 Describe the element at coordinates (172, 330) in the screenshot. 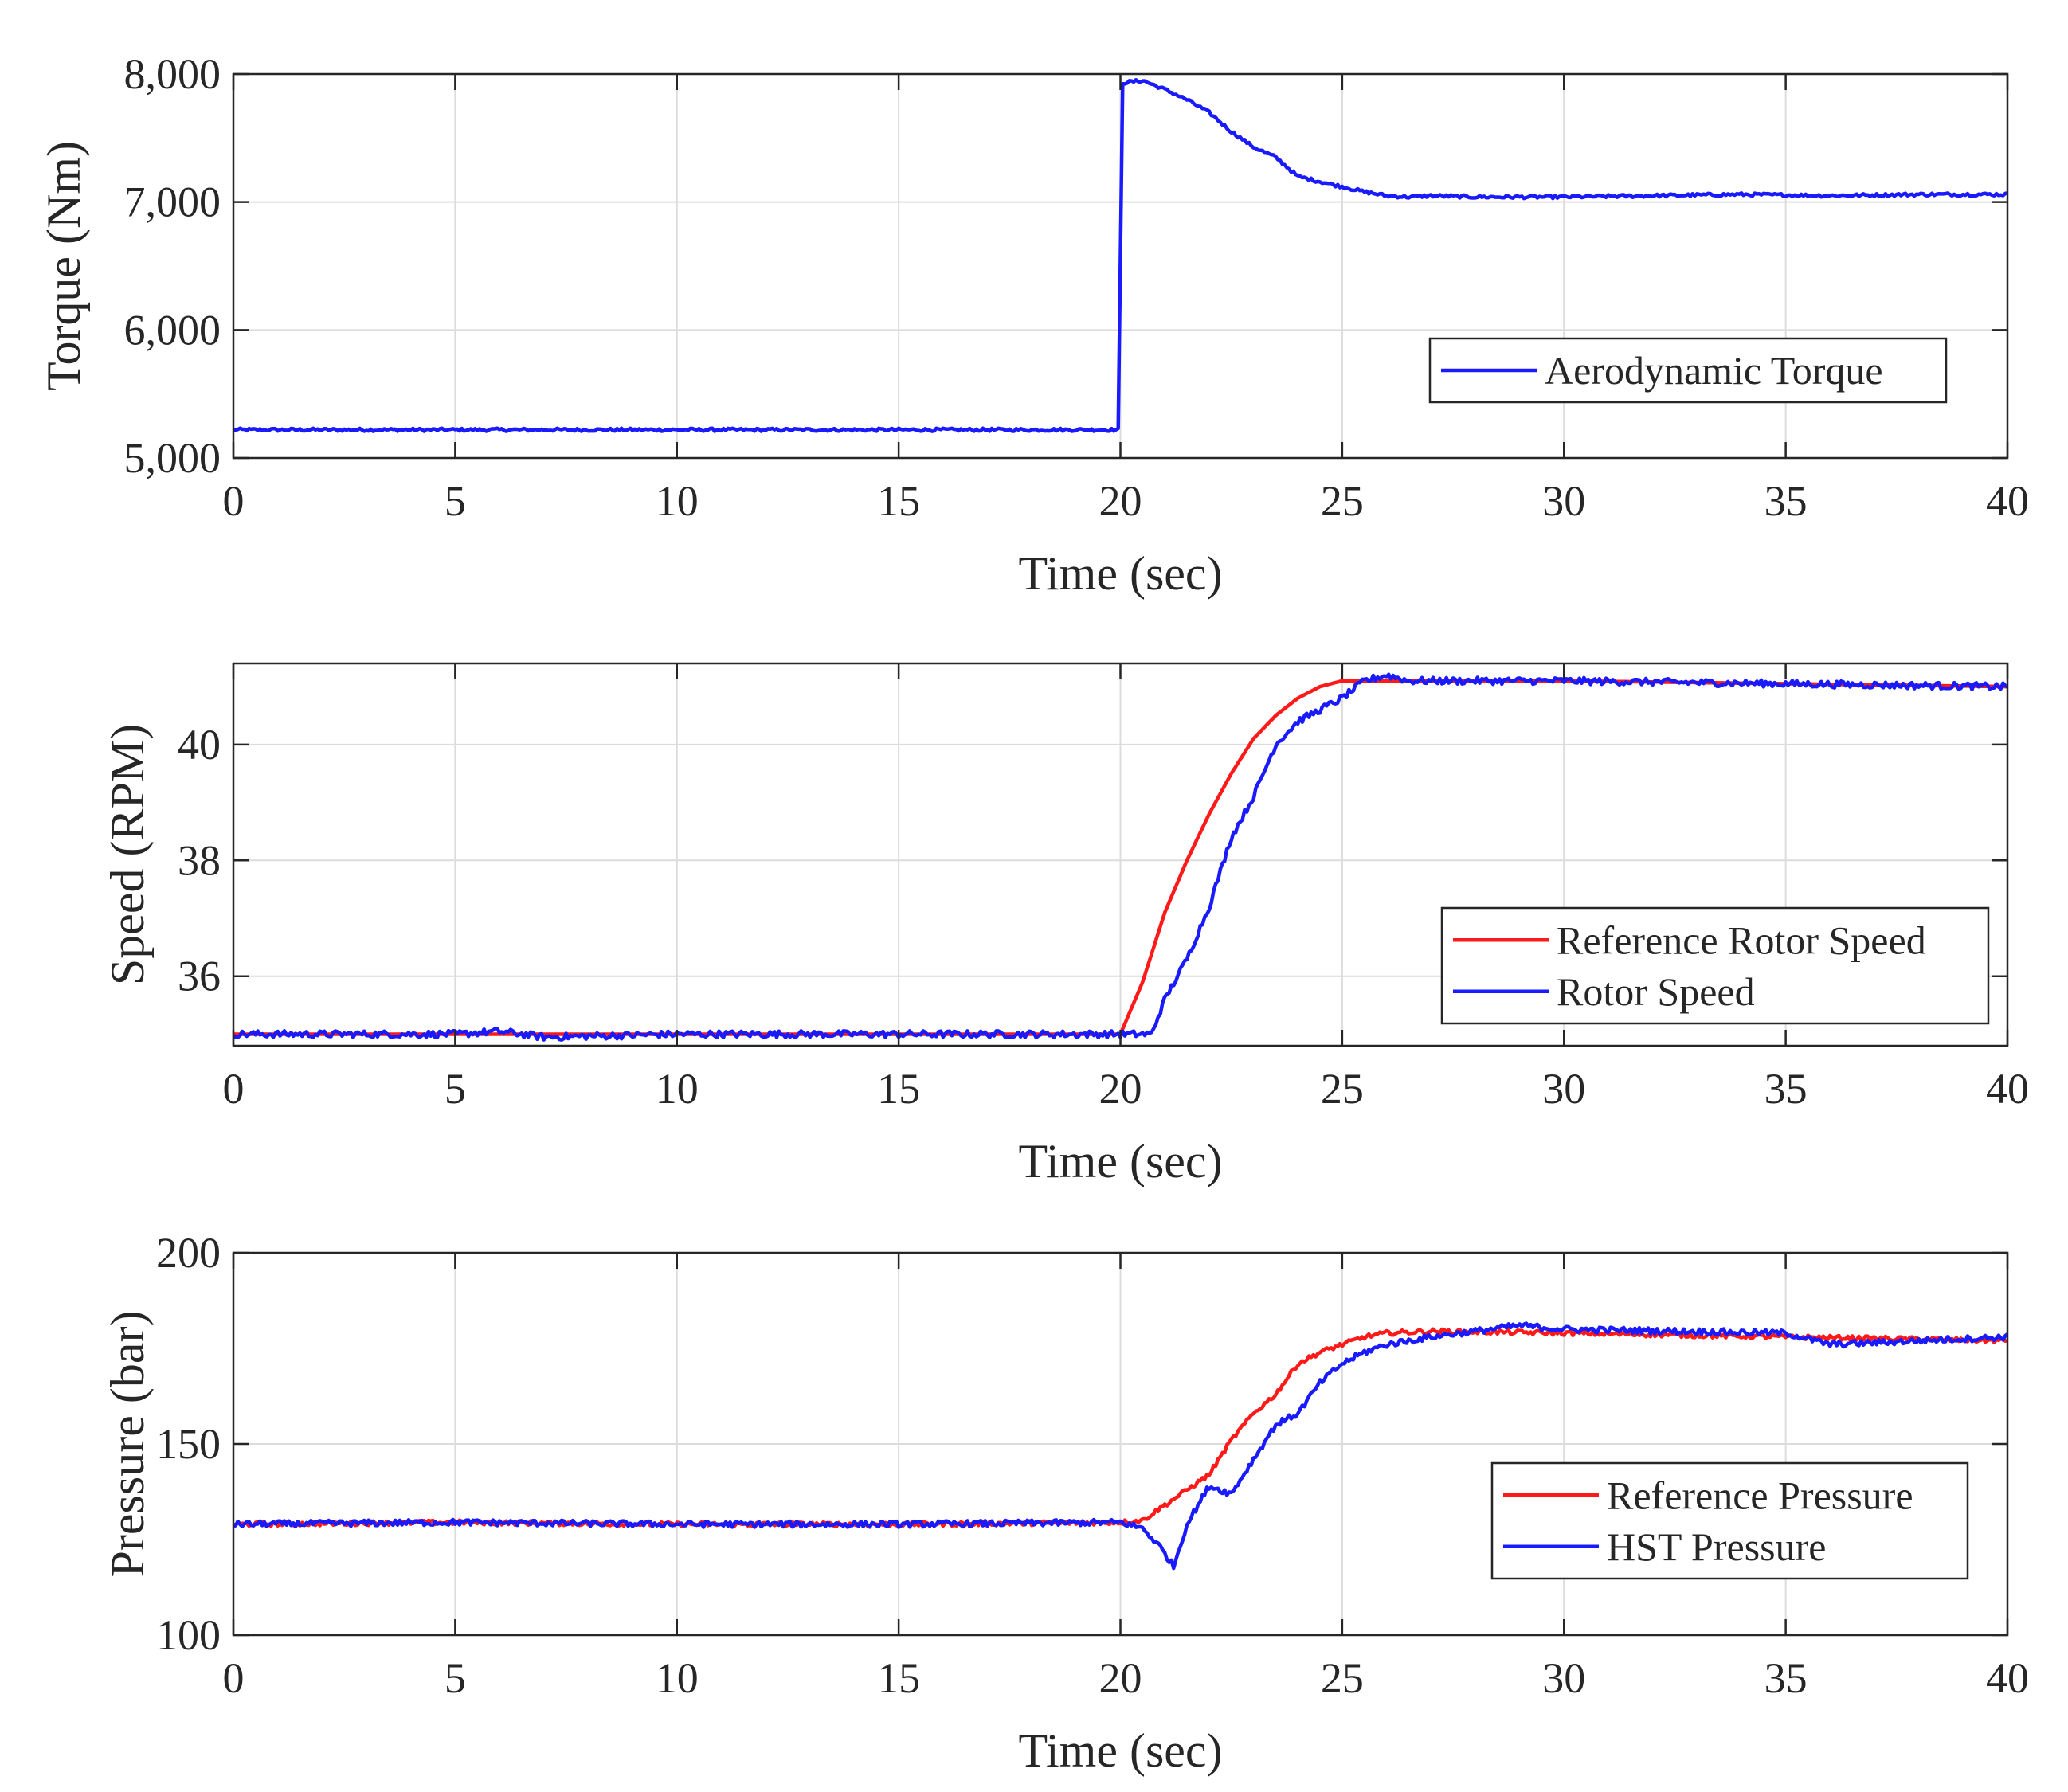

I see `y-tick-label: 6,000` at that location.